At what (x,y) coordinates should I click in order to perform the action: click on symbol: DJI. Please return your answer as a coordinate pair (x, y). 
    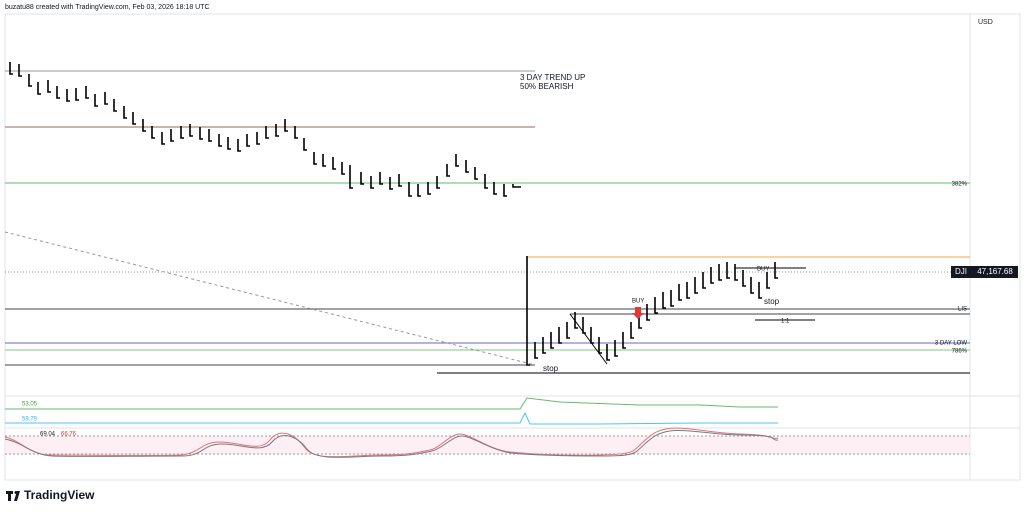
    Looking at the image, I should click on (961, 271).